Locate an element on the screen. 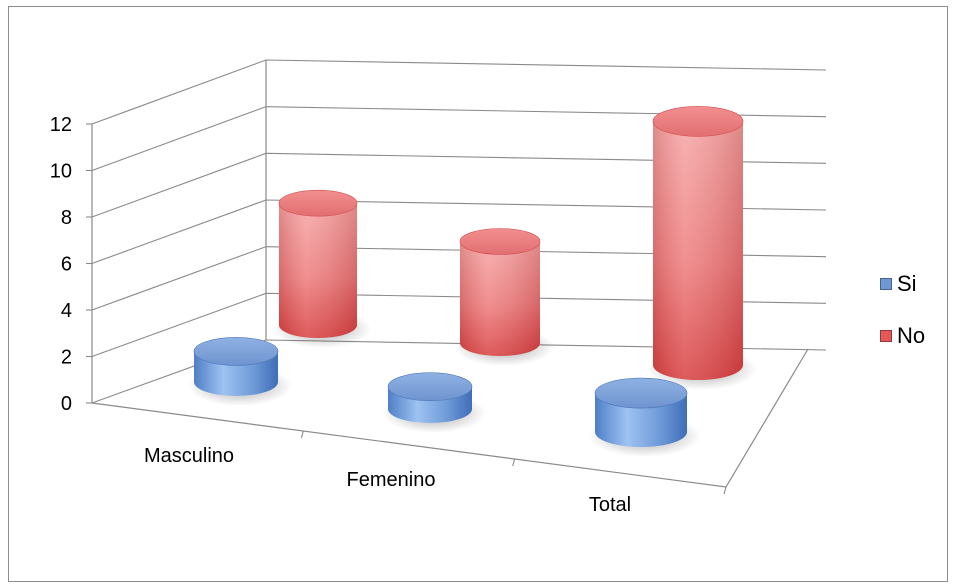 The image size is (958, 584). category-label: Masculino is located at coordinates (189, 456).